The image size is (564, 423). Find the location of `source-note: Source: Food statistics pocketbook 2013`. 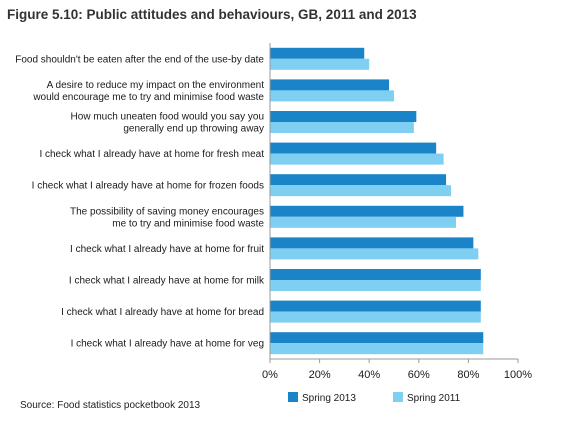

source-note: Source: Food statistics pocketbook 2013 is located at coordinates (110, 405).